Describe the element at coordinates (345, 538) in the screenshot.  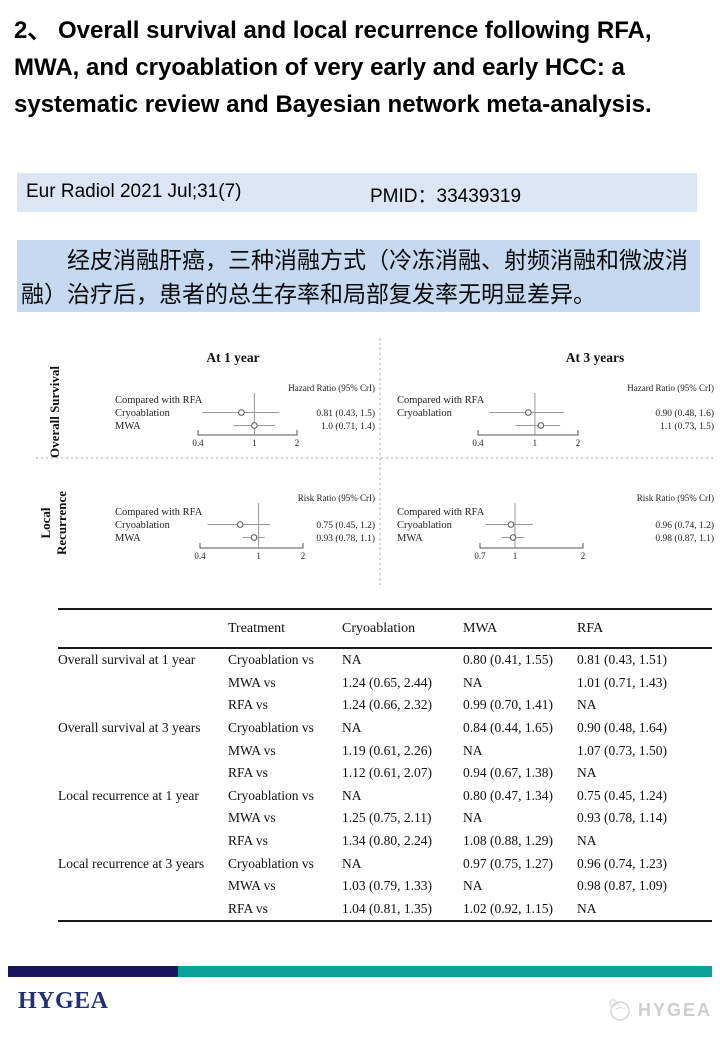
I see `estimate-text: 0.93 (0.78, 1.1)` at that location.